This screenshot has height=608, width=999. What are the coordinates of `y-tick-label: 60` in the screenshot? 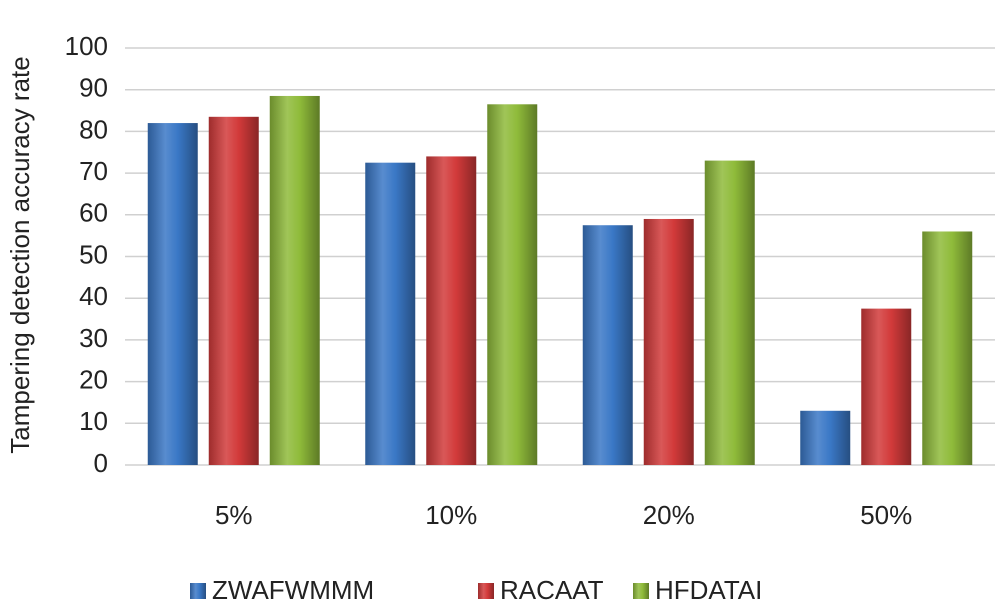 It's located at (93, 213).